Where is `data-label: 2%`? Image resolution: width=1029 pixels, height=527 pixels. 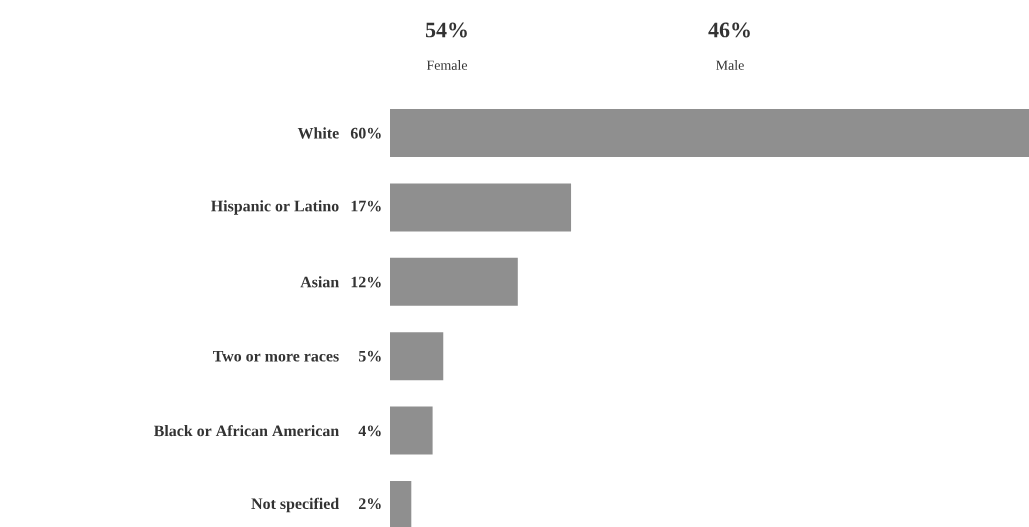 data-label: 2% is located at coordinates (370, 504).